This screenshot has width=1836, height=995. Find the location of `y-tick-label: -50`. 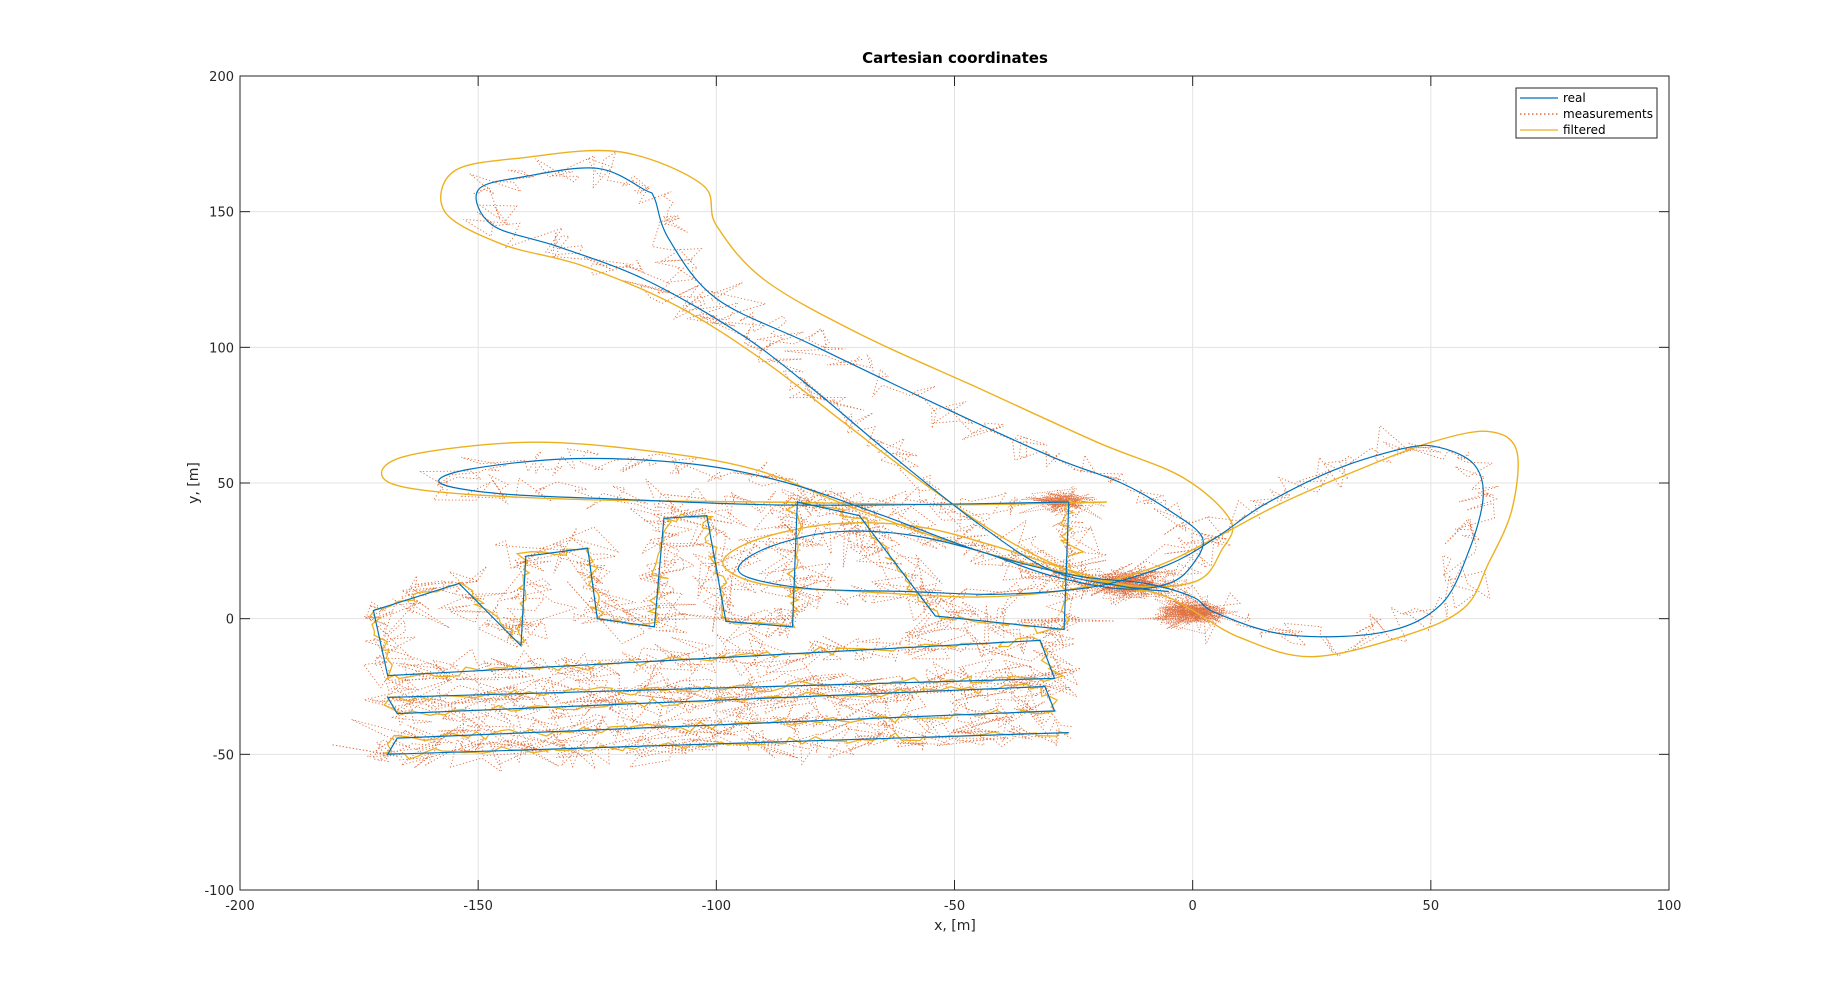

y-tick-label: -50 is located at coordinates (223, 755).